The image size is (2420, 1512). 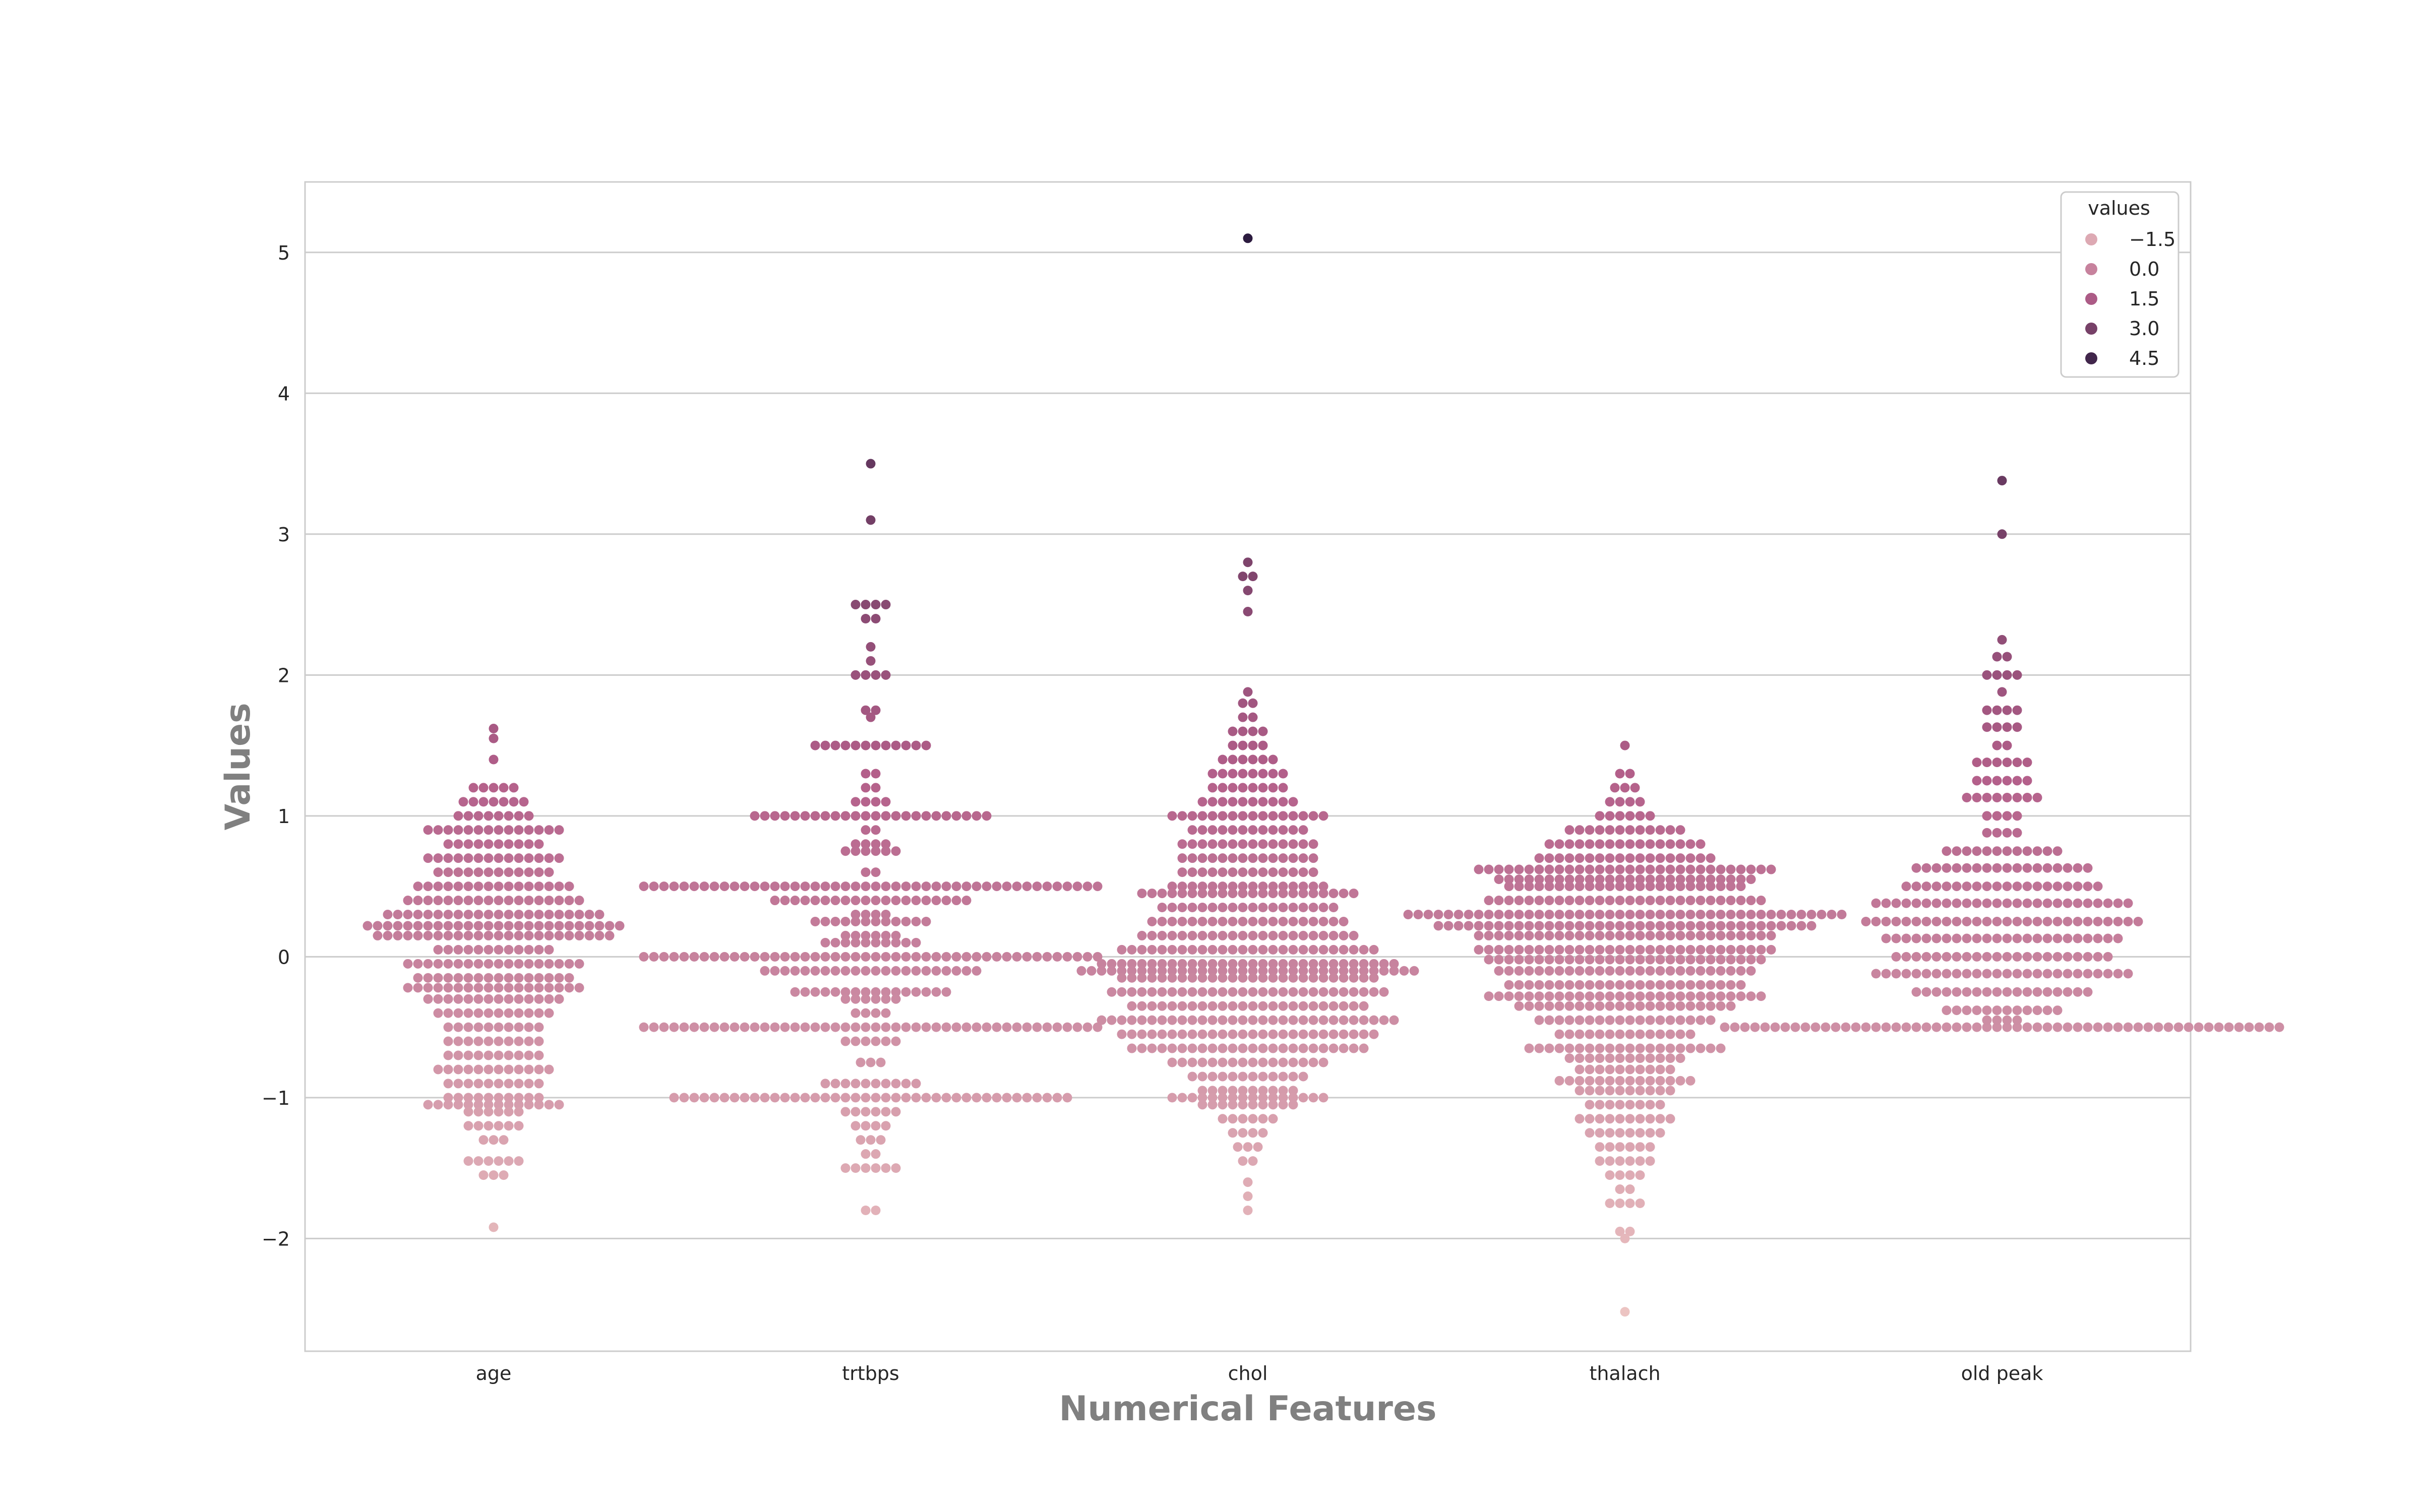 I want to click on legend-marker, so click(x=2091, y=329).